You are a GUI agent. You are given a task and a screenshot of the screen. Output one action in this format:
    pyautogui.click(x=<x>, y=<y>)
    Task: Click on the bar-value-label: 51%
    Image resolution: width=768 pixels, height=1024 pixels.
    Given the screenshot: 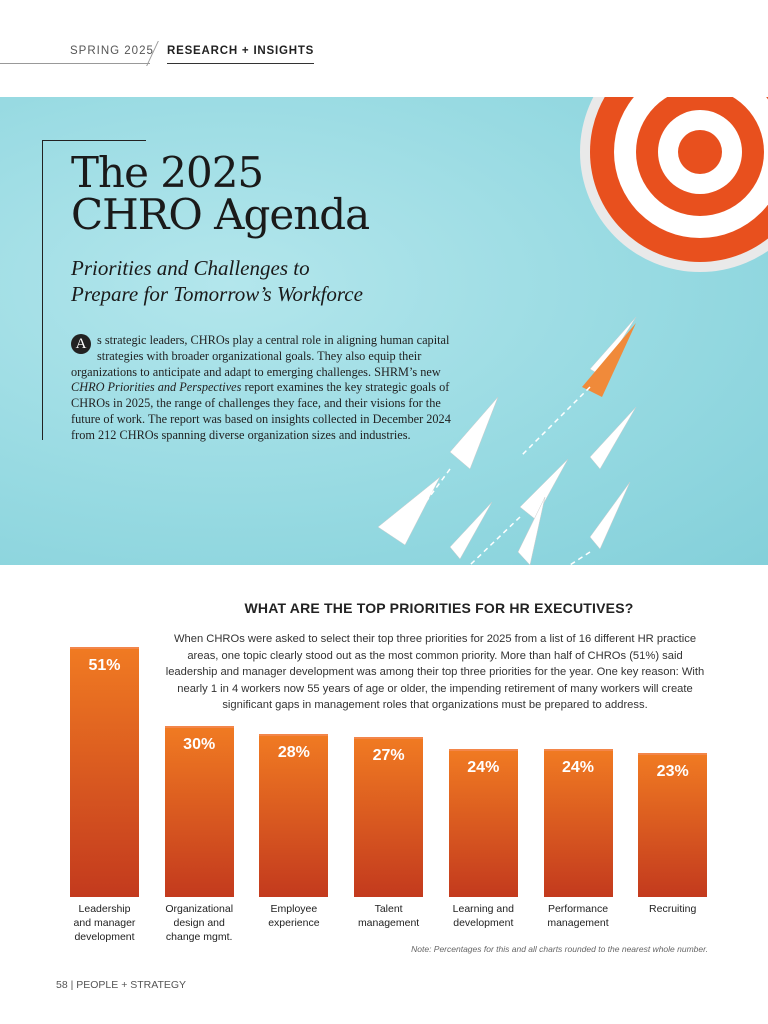 What is the action you would take?
    pyautogui.click(x=104, y=666)
    